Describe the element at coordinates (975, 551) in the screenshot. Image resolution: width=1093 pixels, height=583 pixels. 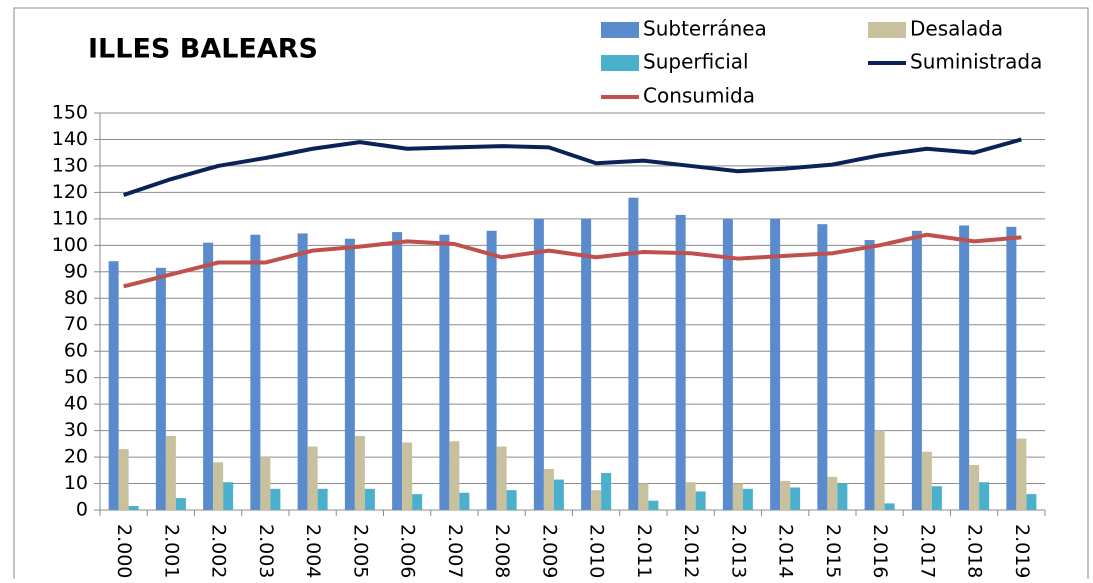
I see `x-tick-label: 2.018` at that location.